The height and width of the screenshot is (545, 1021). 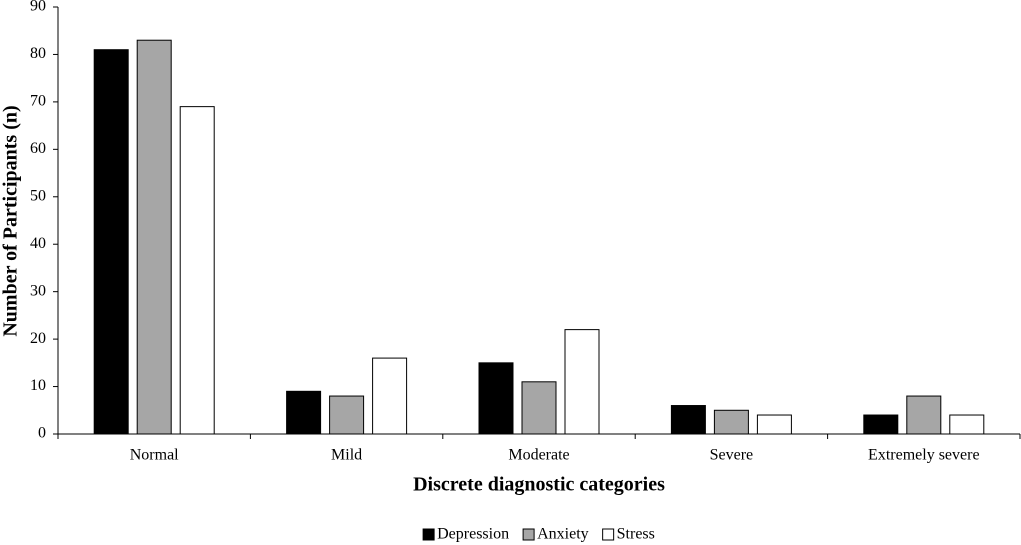 I want to click on x-tick-label: Moderate, so click(x=538, y=455).